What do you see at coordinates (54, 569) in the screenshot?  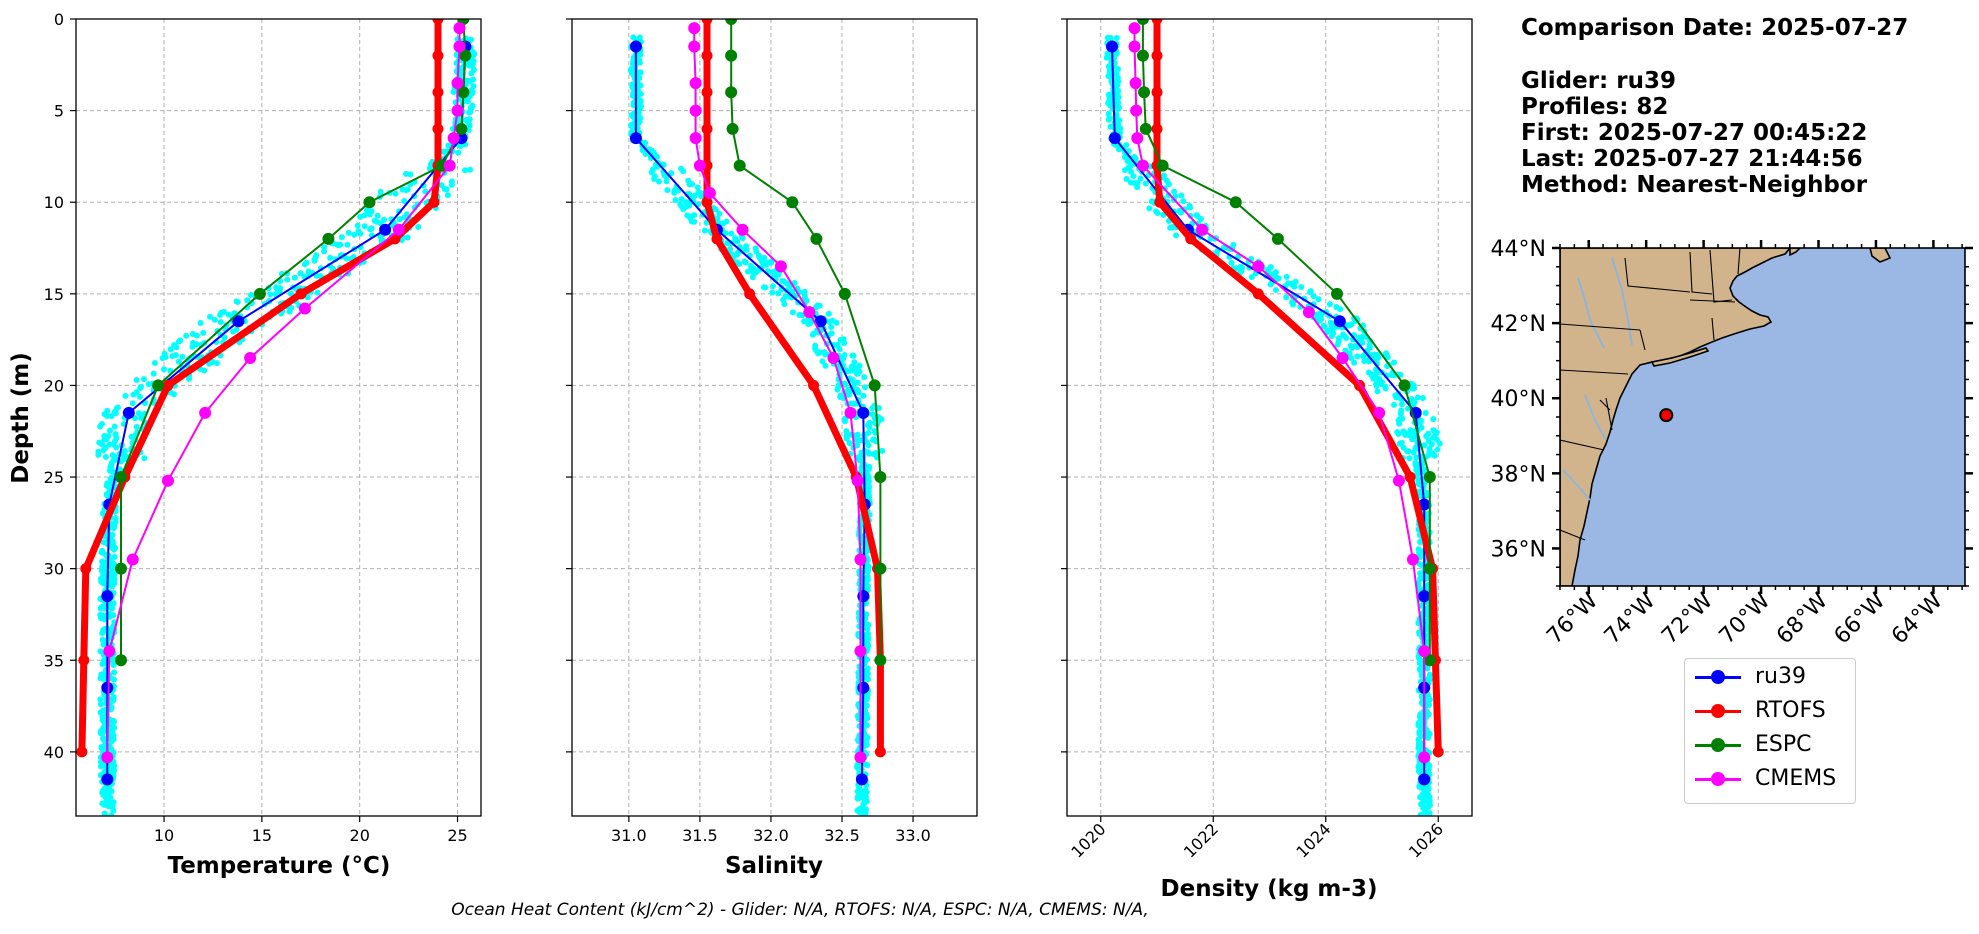 I see `y-tick-label: 30` at bounding box center [54, 569].